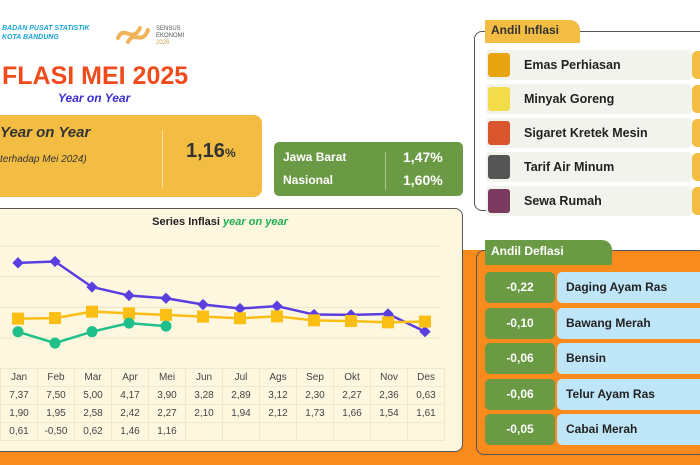 The height and width of the screenshot is (465, 700). Describe the element at coordinates (315, 413) in the screenshot. I see `data-label: 1,73` at that location.